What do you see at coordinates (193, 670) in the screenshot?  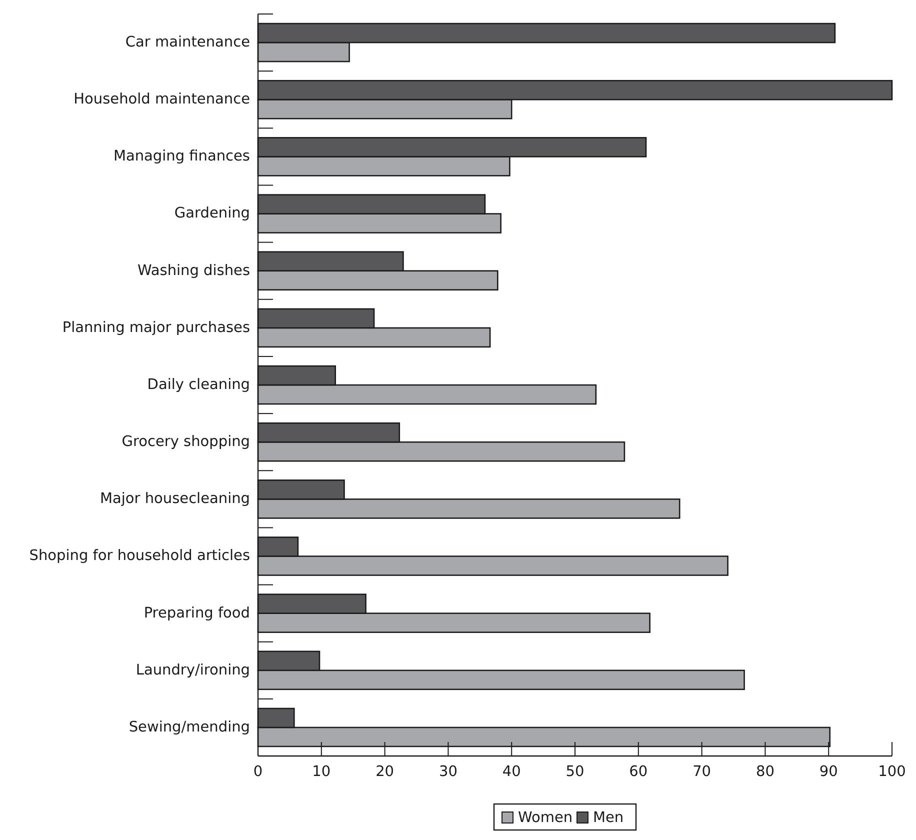 I see `y-tick-label: Laundry/ironing` at bounding box center [193, 670].